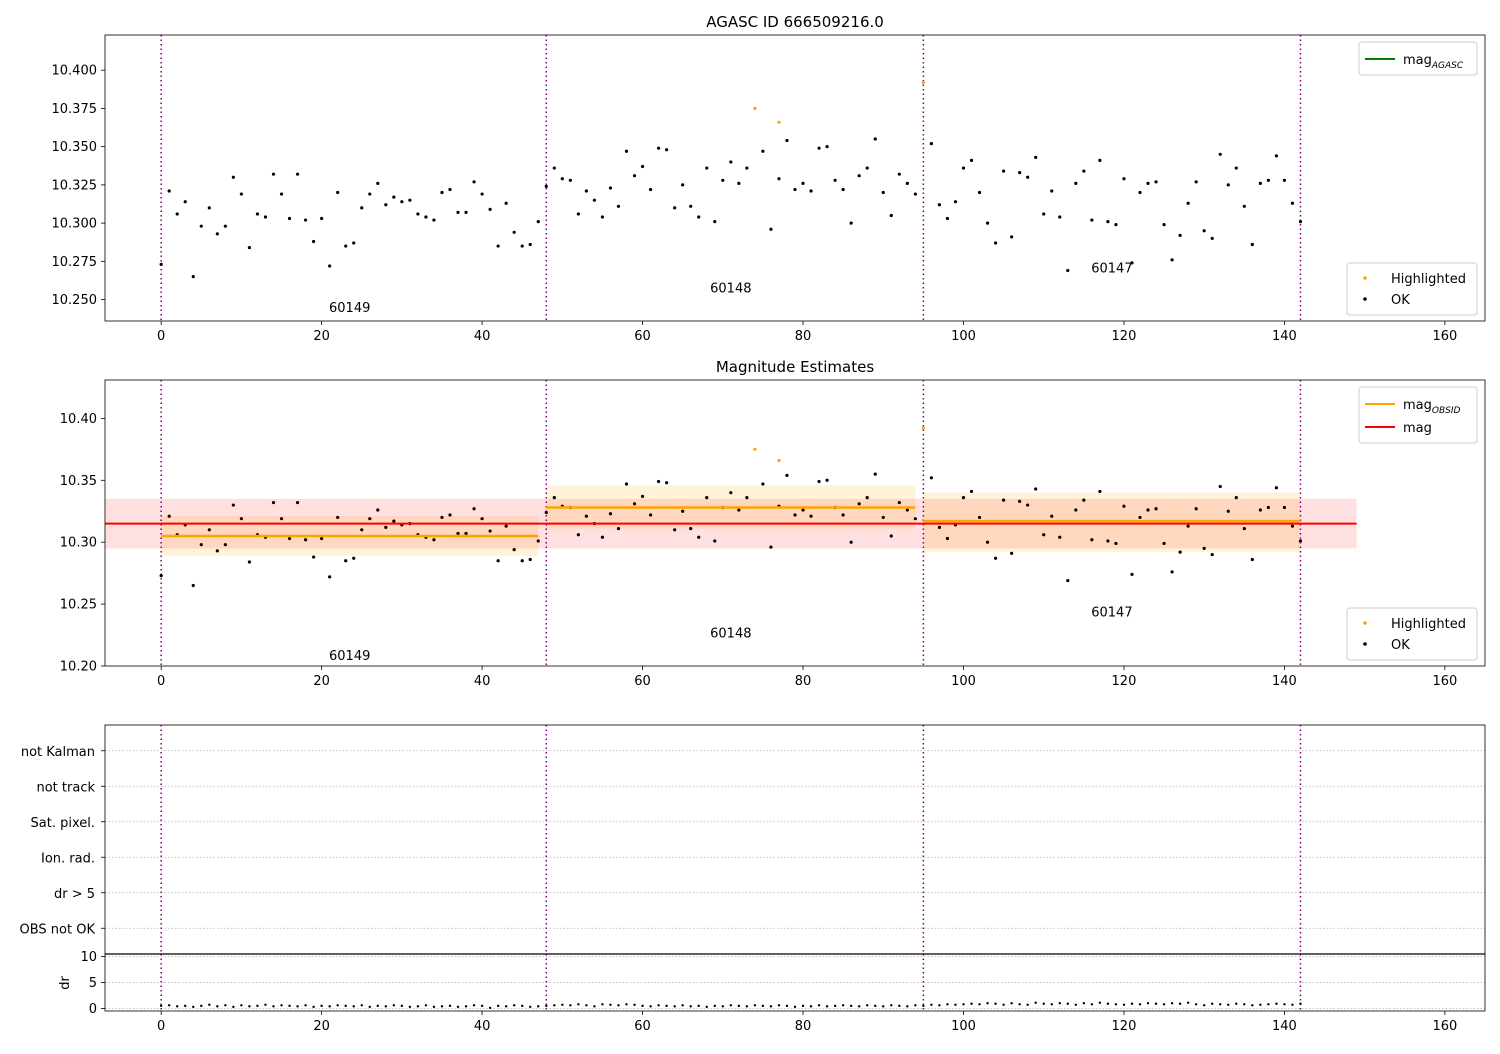  Describe the element at coordinates (1111, 613) in the screenshot. I see `obsid-label: 60147` at that location.